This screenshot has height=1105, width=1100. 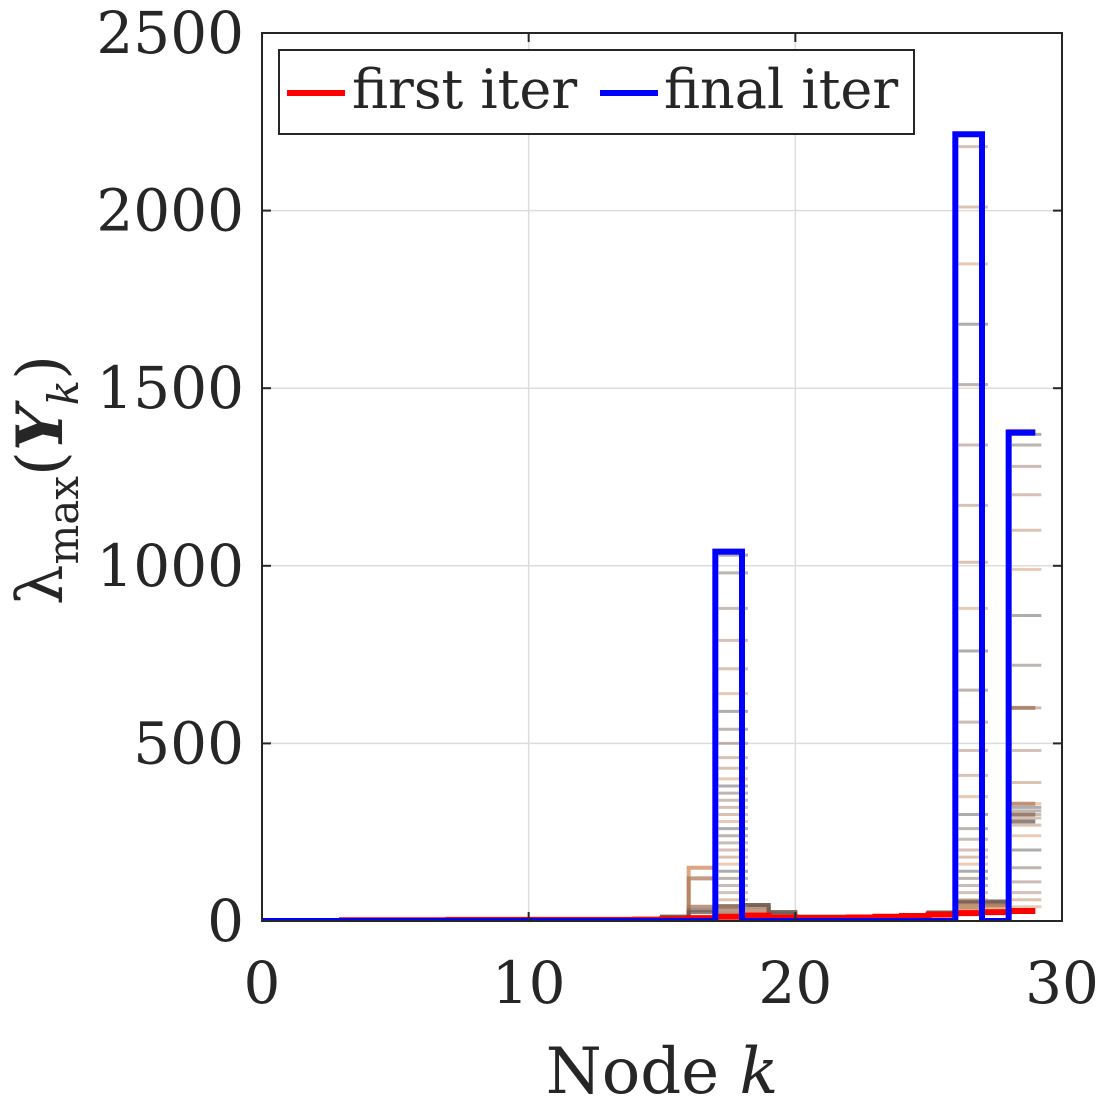 I want to click on x-tick-label: 10, so click(x=529, y=983).